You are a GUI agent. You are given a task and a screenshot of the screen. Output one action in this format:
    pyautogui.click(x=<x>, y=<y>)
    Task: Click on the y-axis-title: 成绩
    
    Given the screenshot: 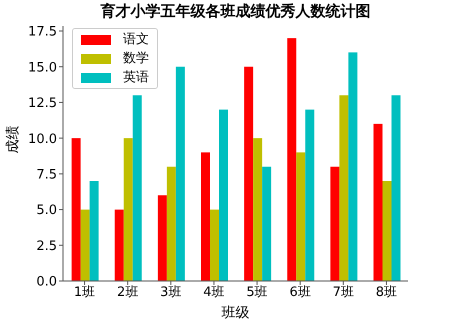 What is the action you would take?
    pyautogui.click(x=12, y=140)
    